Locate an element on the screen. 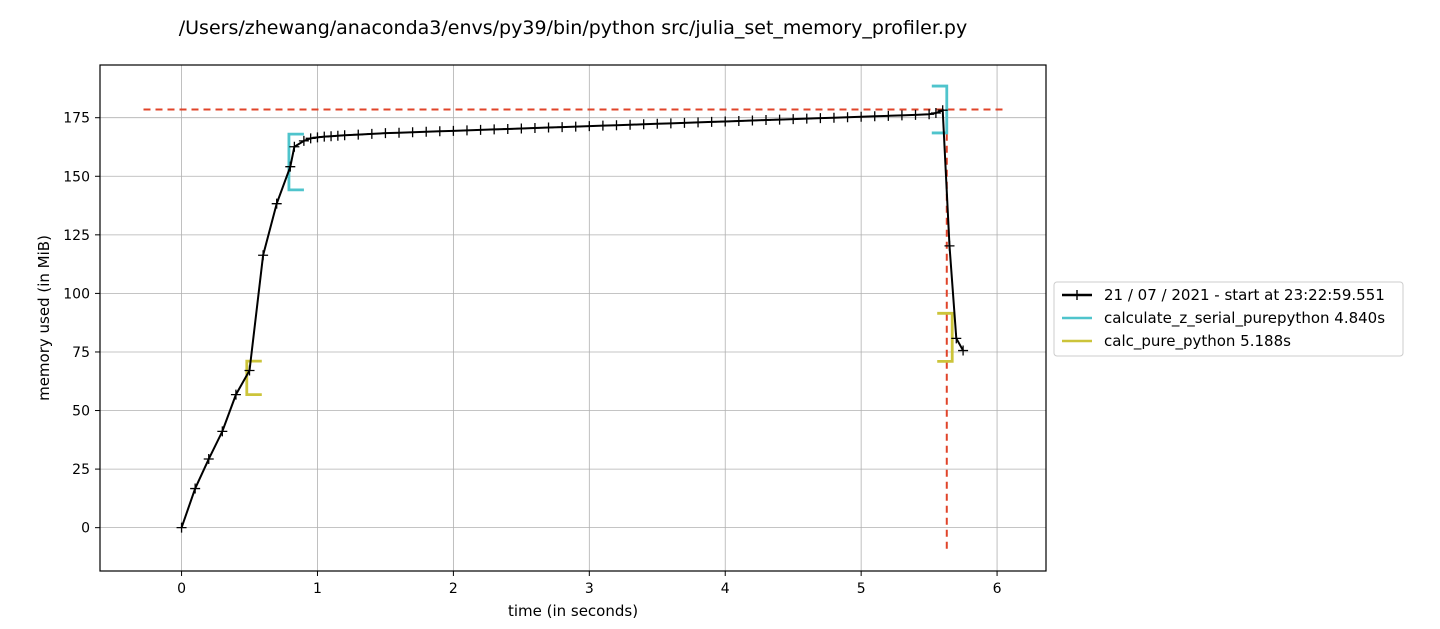 This screenshot has width=1440, height=629. x-tick-label: 5 is located at coordinates (861, 589).